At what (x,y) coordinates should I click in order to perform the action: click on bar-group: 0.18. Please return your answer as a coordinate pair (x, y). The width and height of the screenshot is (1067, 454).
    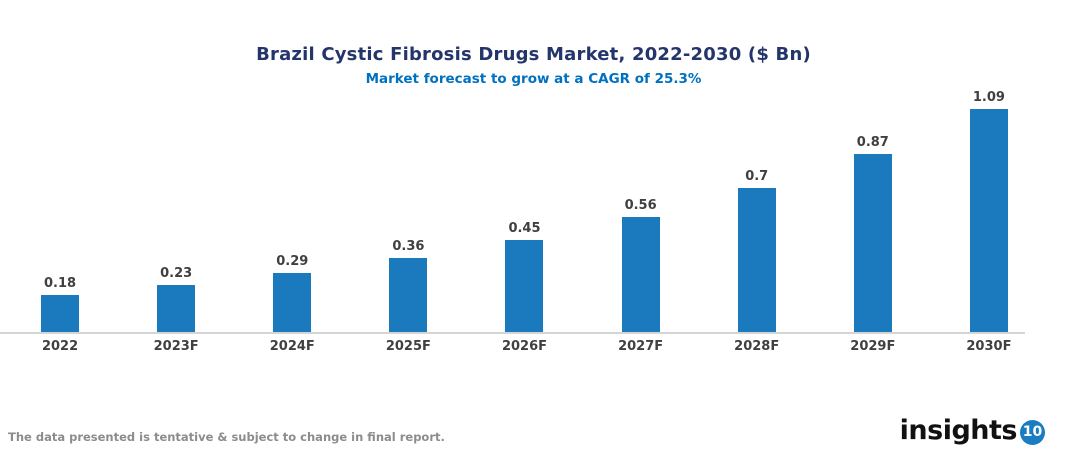
    Looking at the image, I should click on (60, 304).